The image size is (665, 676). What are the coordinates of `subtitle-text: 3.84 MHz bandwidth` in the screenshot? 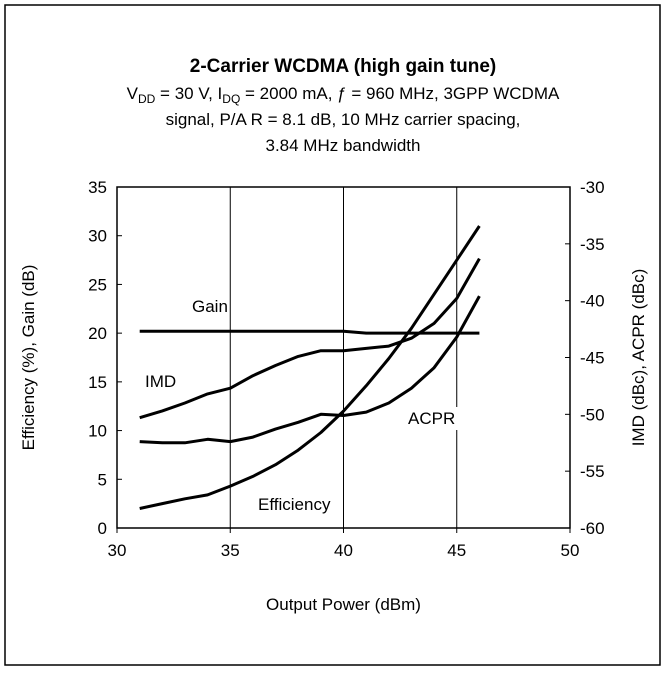 It's located at (343, 145).